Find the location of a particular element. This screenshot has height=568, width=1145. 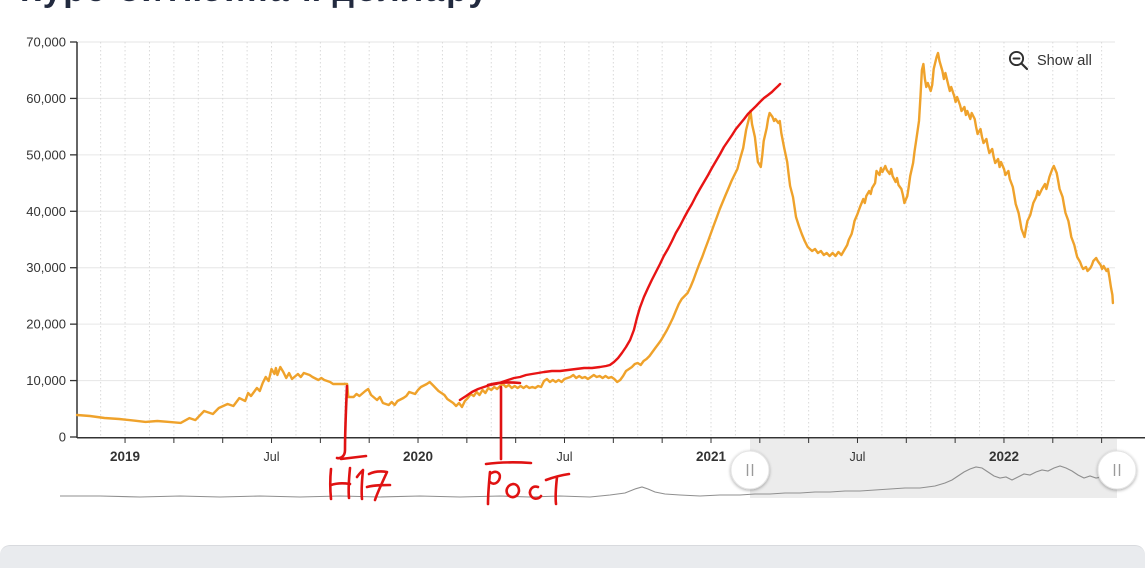

y-axis-label: 10,000 is located at coordinates (46, 380).